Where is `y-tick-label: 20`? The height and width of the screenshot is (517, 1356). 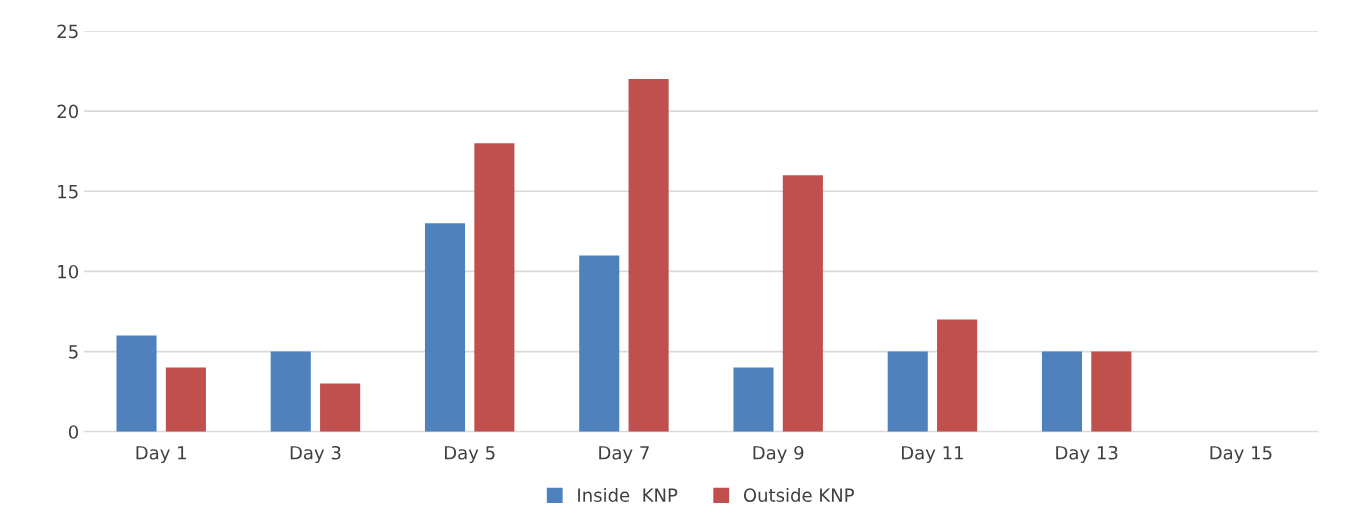 y-tick-label: 20 is located at coordinates (68, 111).